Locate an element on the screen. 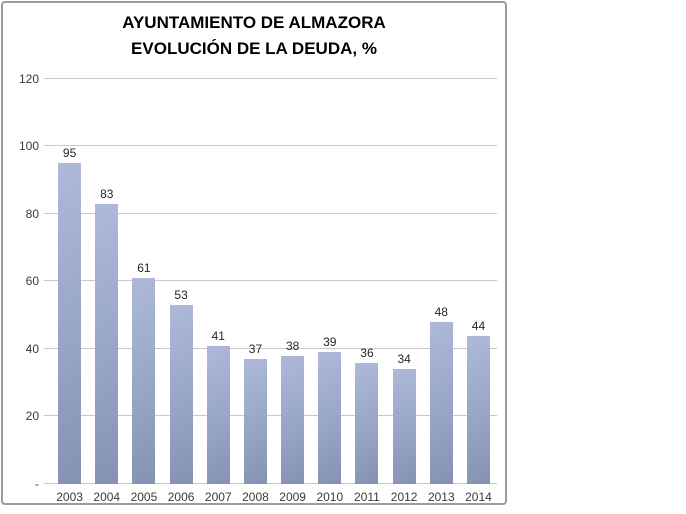  bar-value-label: 48 is located at coordinates (441, 312).